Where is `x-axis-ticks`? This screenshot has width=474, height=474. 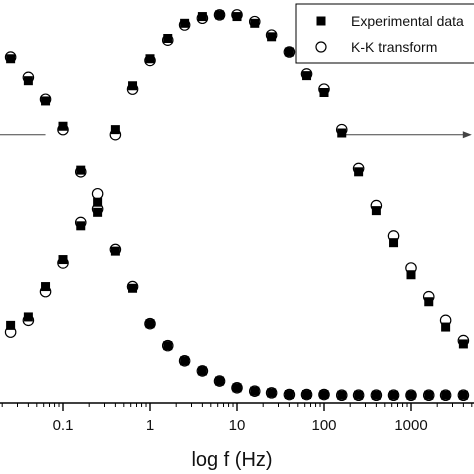 x-axis-ticks is located at coordinates (237, 407).